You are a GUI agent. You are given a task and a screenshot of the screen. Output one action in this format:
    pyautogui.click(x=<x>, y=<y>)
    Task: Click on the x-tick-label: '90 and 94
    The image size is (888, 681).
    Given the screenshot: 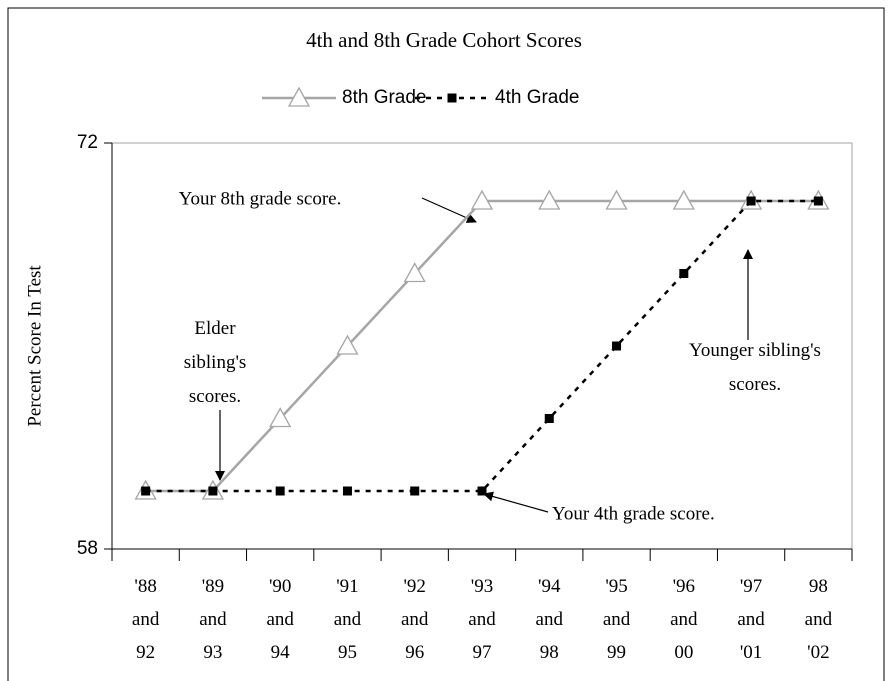 What is the action you would take?
    pyautogui.click(x=280, y=619)
    